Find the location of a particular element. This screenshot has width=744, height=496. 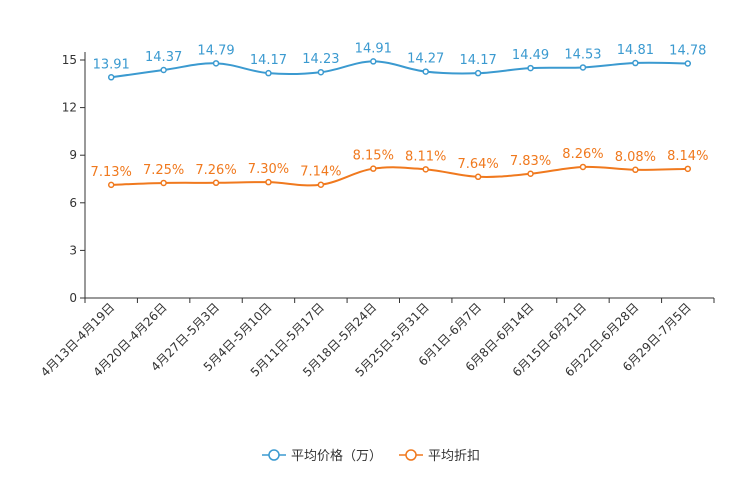

data-label: 8.08% is located at coordinates (635, 157).